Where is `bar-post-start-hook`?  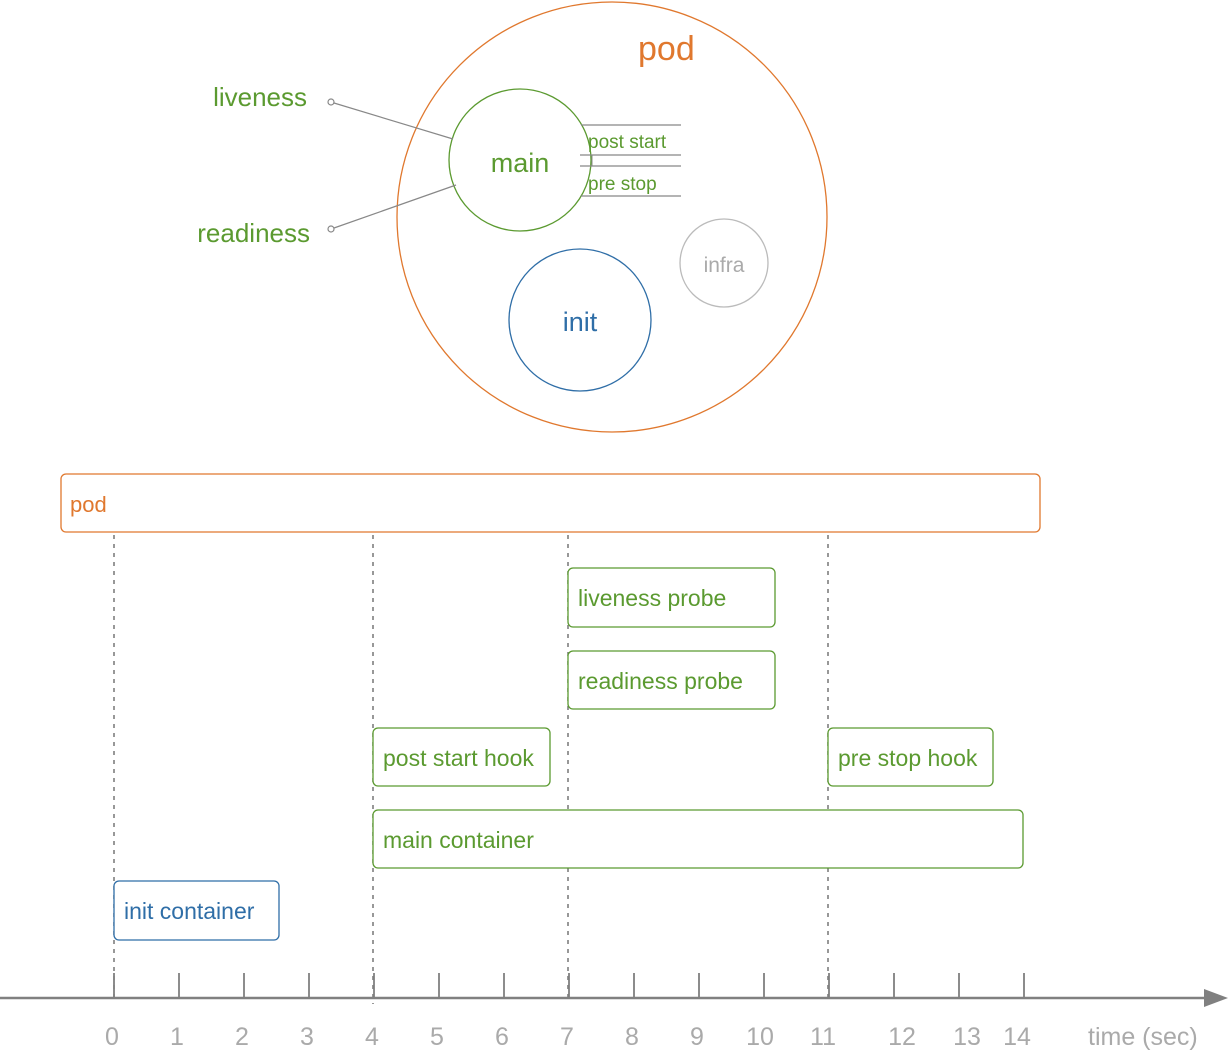 bar-post-start-hook is located at coordinates (461, 757).